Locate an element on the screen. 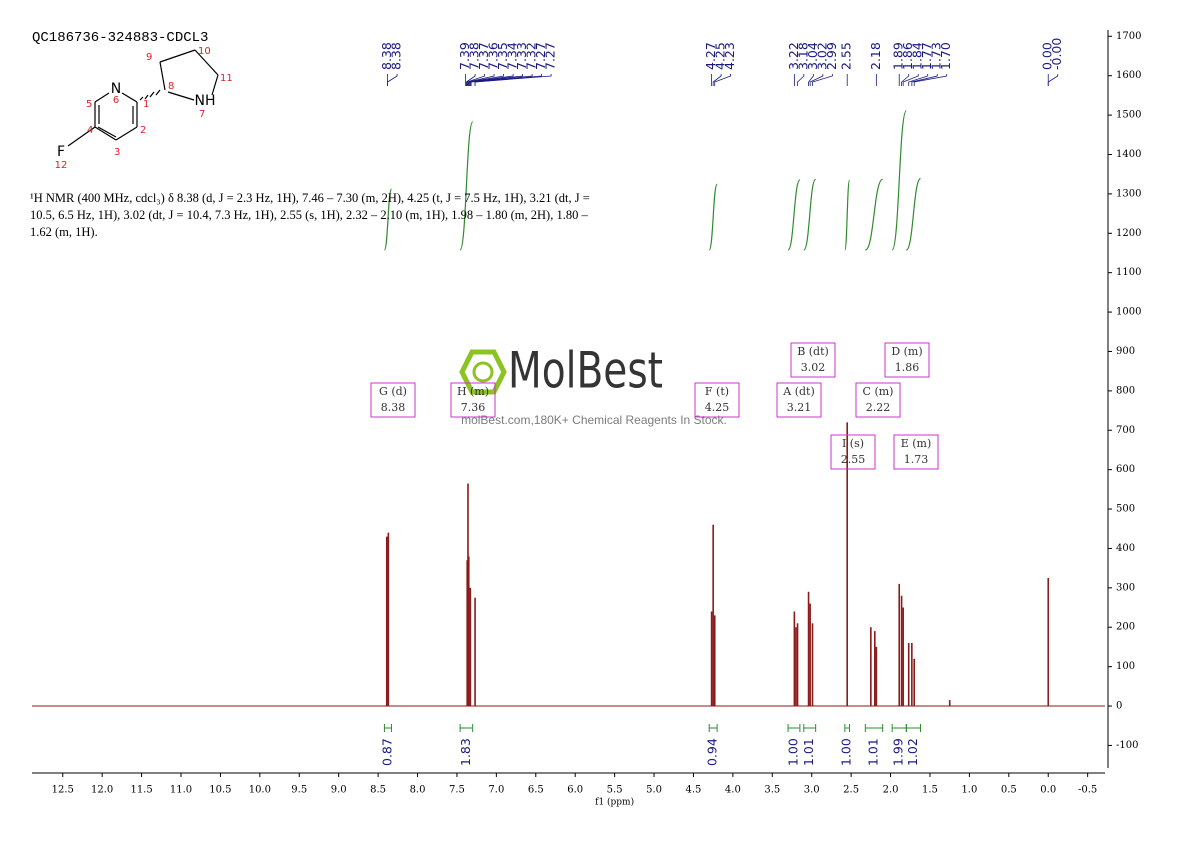 This screenshot has height=841, width=1190. structure is located at coordinates (143, 98).